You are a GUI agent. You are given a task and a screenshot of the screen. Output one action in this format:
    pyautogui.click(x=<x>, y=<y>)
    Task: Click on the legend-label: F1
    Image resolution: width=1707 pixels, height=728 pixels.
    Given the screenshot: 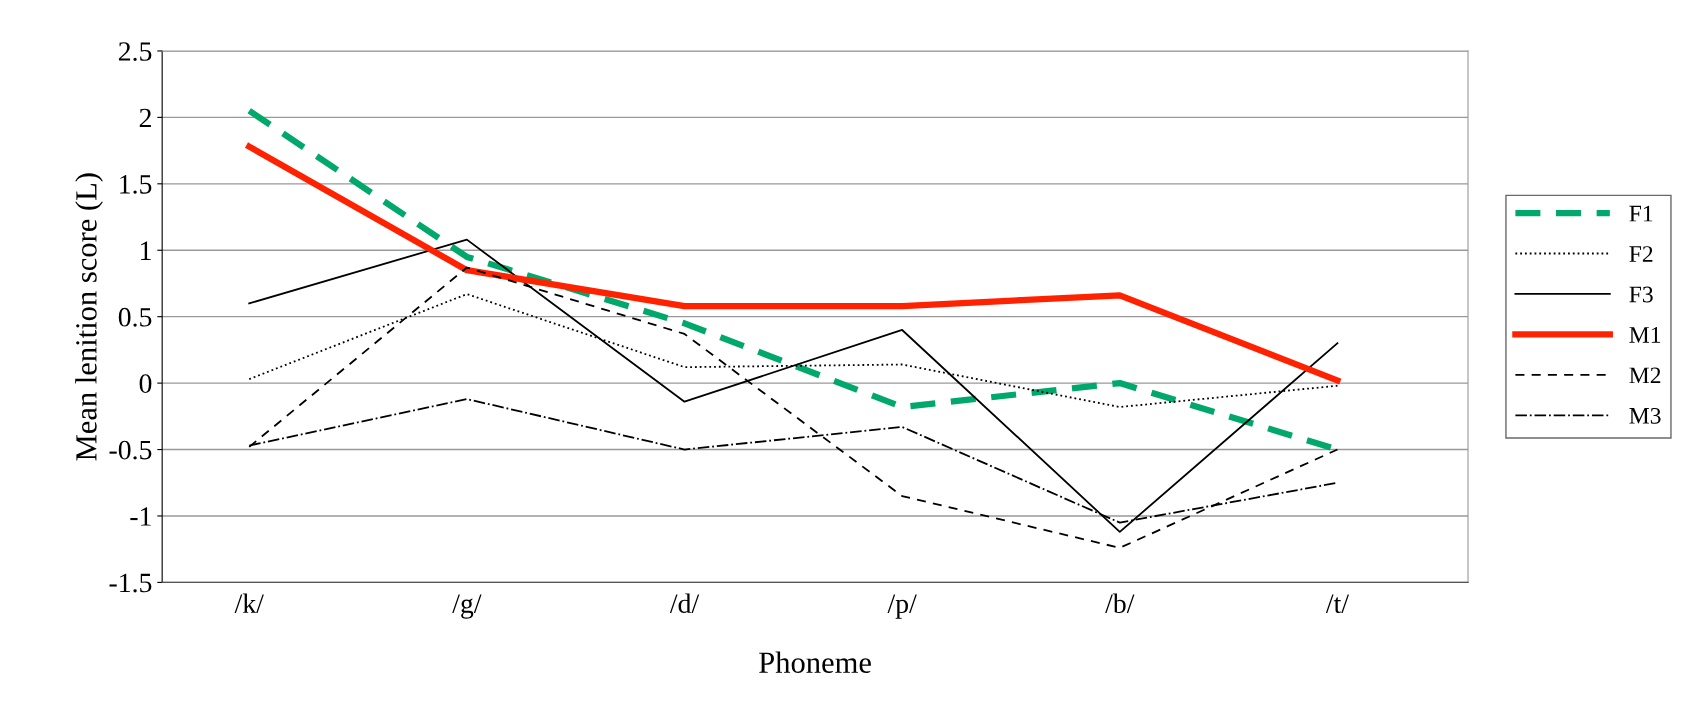 What is the action you would take?
    pyautogui.click(x=1641, y=213)
    